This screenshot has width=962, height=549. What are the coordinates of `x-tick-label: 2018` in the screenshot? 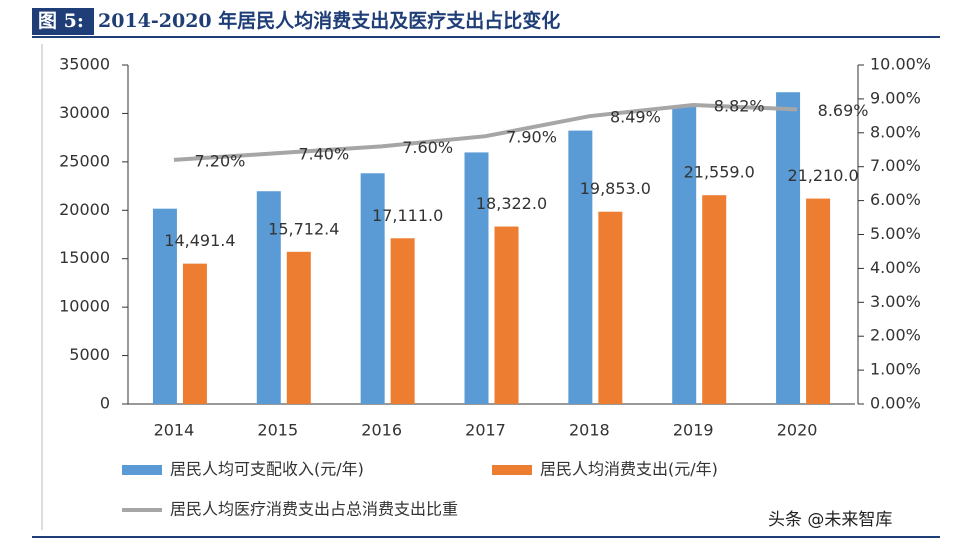 It's located at (589, 430).